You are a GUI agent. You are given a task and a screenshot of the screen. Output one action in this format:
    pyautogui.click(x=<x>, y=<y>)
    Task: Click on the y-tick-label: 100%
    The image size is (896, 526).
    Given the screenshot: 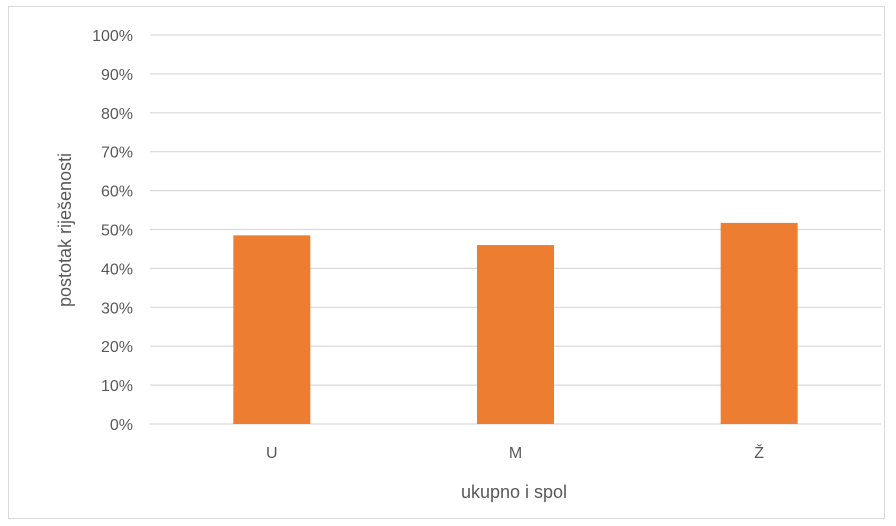 What is the action you would take?
    pyautogui.click(x=112, y=36)
    